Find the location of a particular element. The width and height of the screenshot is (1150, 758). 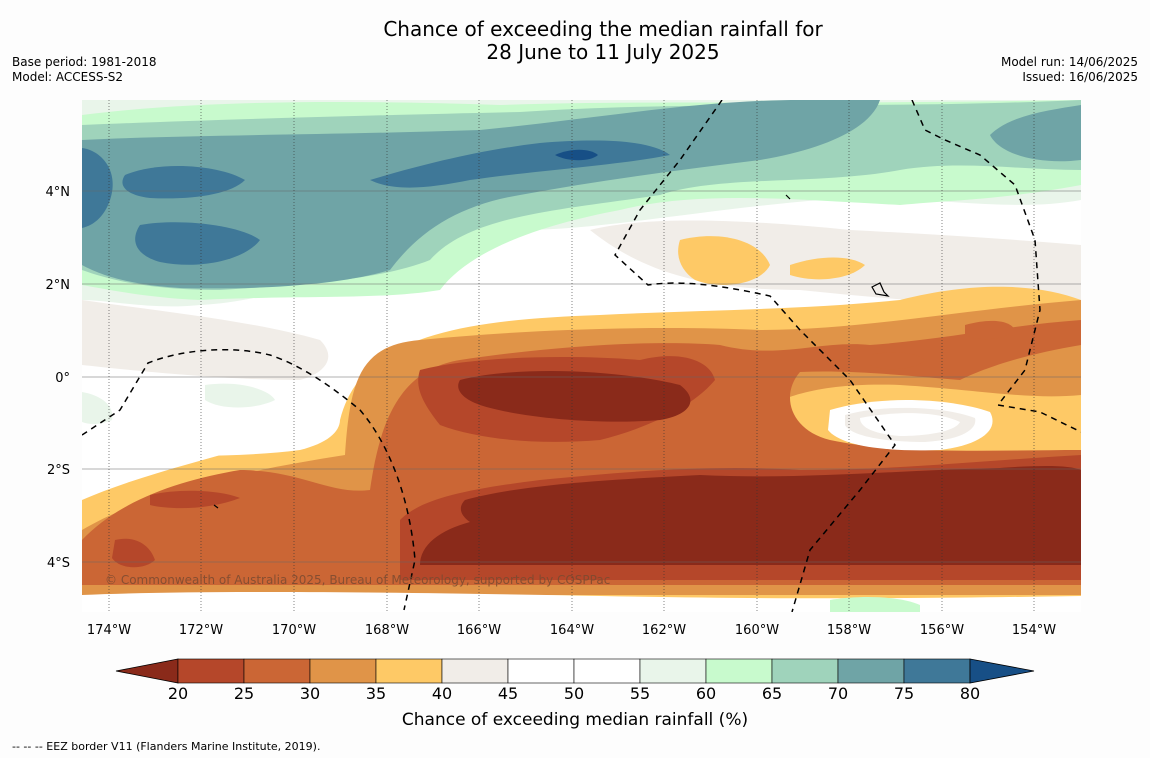

colorbar-label: Chance of exceeding median rainfall (%) is located at coordinates (575, 720).